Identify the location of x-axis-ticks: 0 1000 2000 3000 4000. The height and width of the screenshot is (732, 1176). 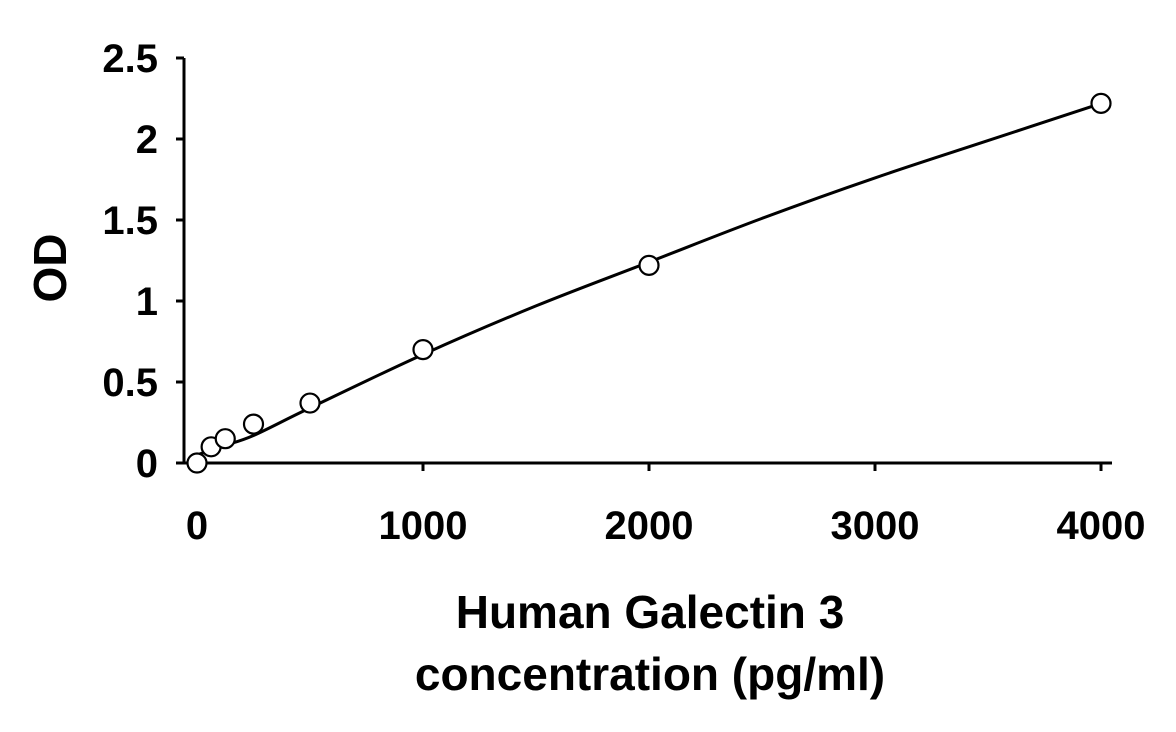
(666, 505).